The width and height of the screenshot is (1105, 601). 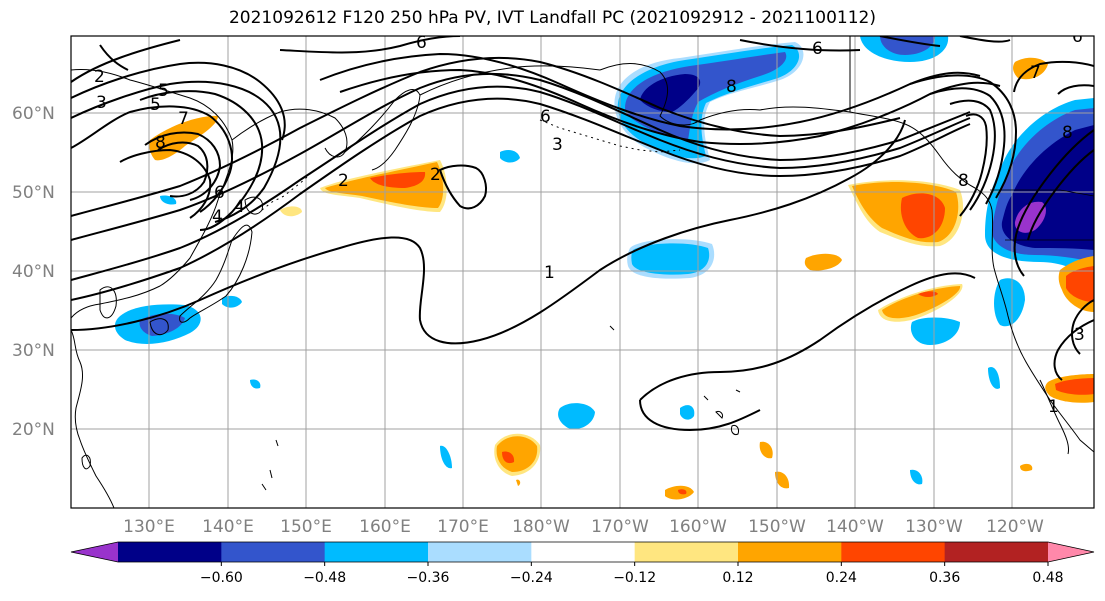 I want to click on shade-or-small1, so click(x=291, y=211).